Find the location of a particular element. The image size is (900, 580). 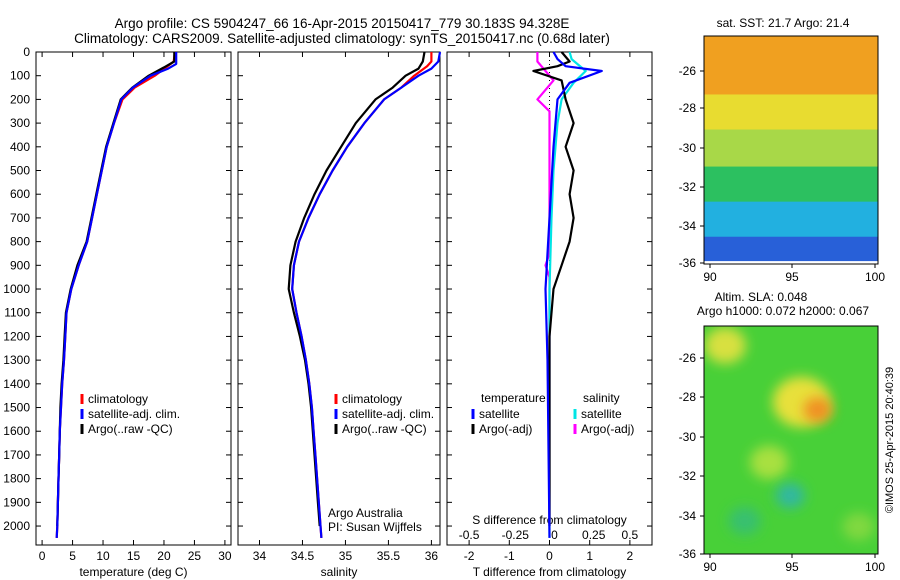

depth-tick-label: 700 is located at coordinates (20, 218).